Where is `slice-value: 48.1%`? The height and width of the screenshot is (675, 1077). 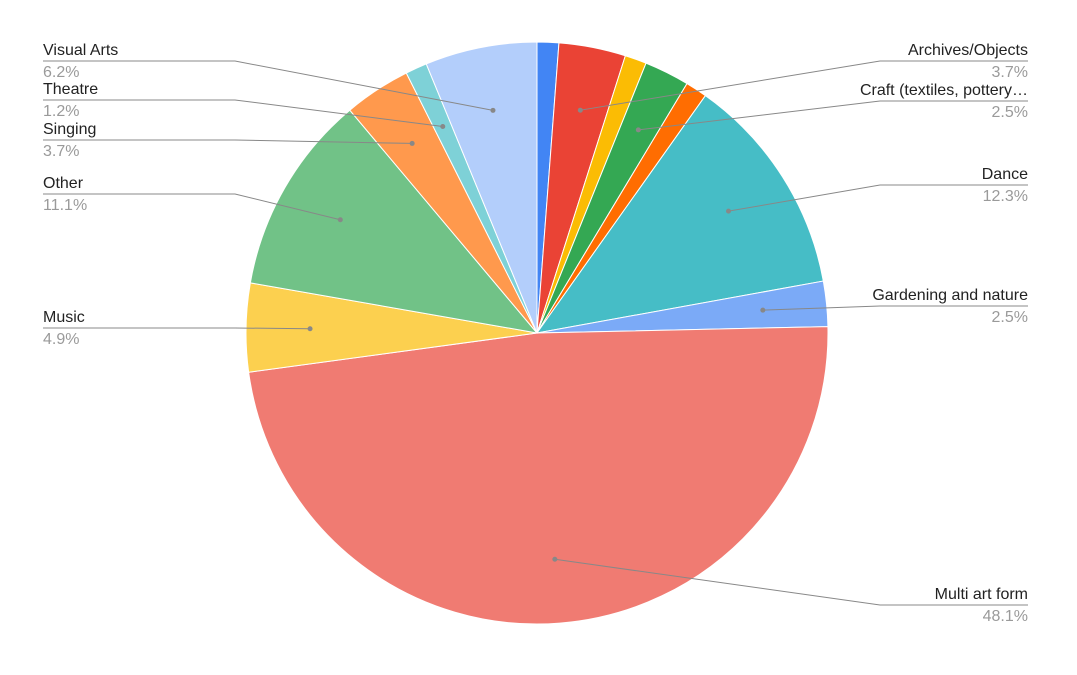
slice-value: 48.1% is located at coordinates (1005, 616).